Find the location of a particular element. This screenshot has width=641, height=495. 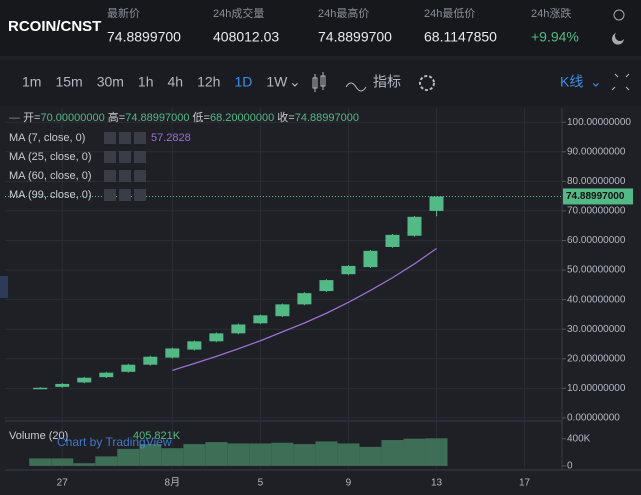

interval-button: 30m is located at coordinates (110, 82).